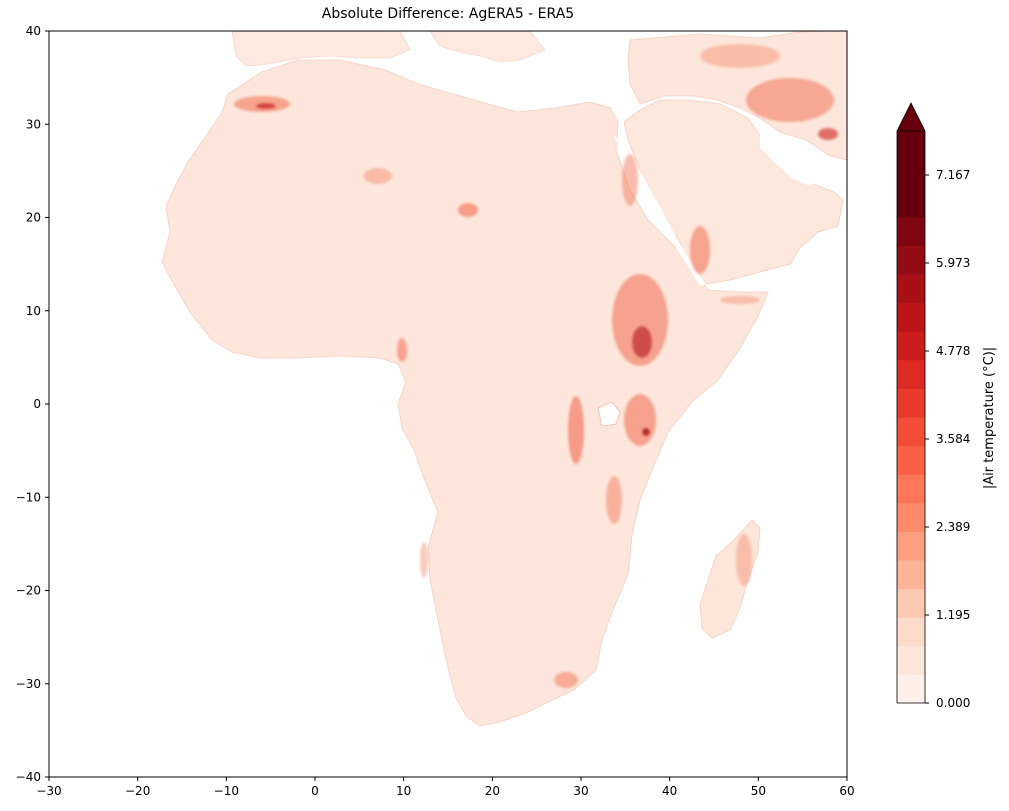 The width and height of the screenshot is (1009, 811). What do you see at coordinates (37, 404) in the screenshot?
I see `y-tick-label: 0` at bounding box center [37, 404].